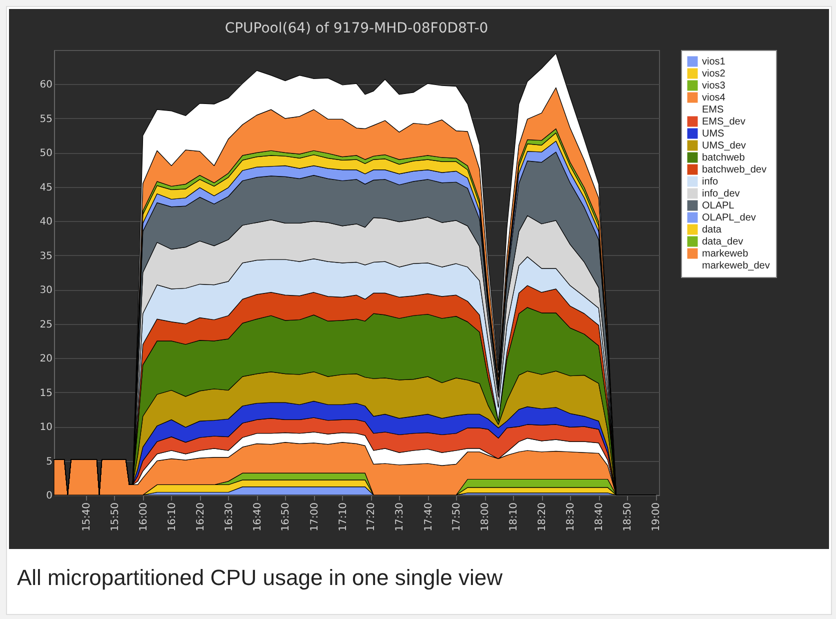 Image resolution: width=836 pixels, height=619 pixels. What do you see at coordinates (172, 517) in the screenshot?
I see `x-tick-label: 16:10` at bounding box center [172, 517].